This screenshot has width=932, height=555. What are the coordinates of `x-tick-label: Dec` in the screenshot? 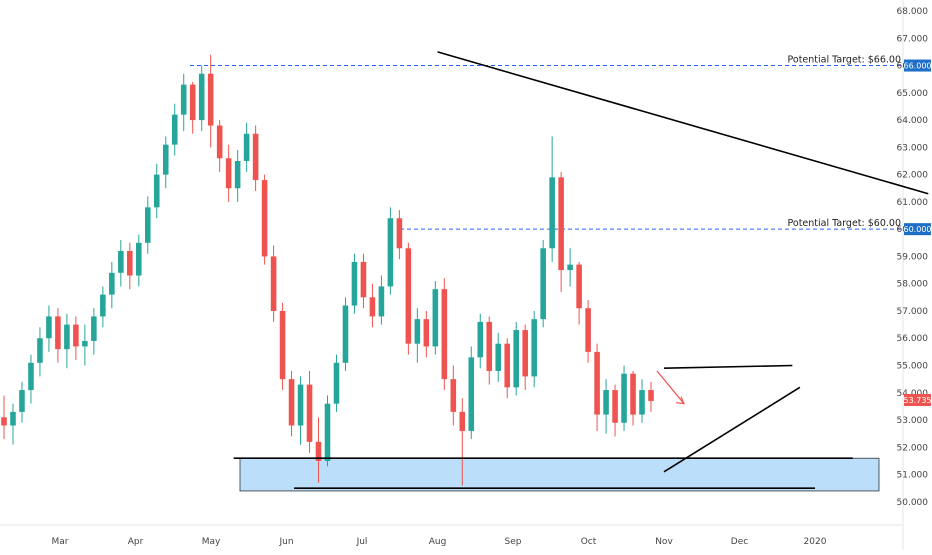 It's located at (739, 542).